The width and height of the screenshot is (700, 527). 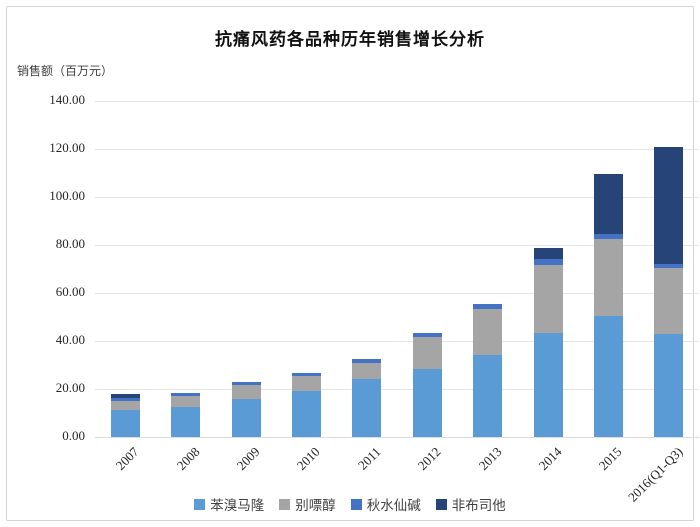 What do you see at coordinates (125, 405) in the screenshot?
I see `bar-segment-allopurinol-2007` at bounding box center [125, 405].